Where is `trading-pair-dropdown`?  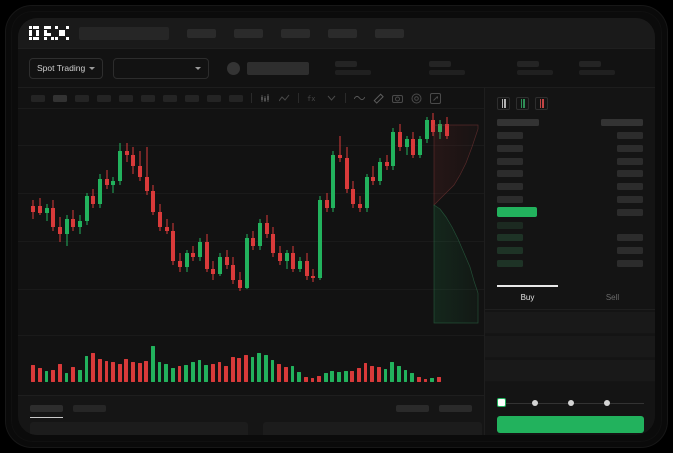
trading-pair-dropdown is located at coordinates (161, 68).